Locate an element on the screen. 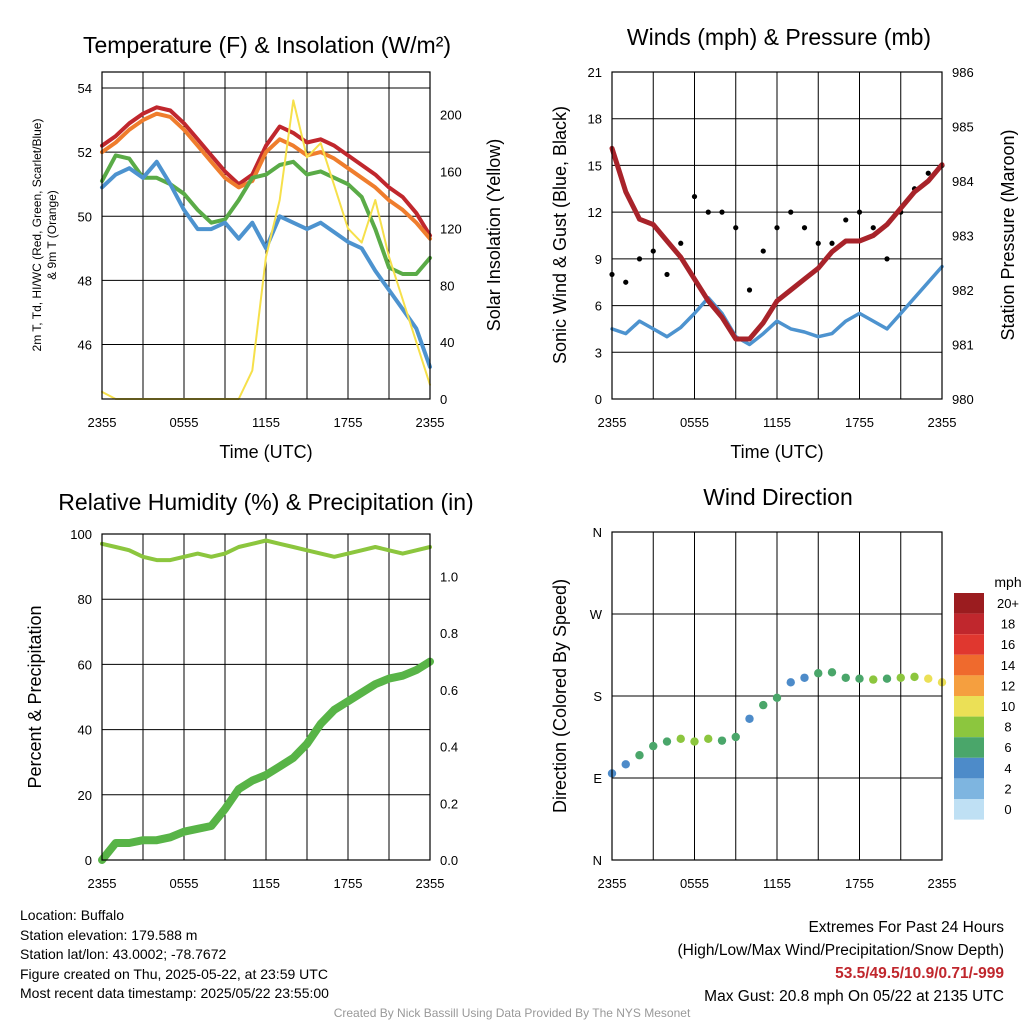 The width and height of the screenshot is (1024, 1024). rh-line is located at coordinates (266, 550).